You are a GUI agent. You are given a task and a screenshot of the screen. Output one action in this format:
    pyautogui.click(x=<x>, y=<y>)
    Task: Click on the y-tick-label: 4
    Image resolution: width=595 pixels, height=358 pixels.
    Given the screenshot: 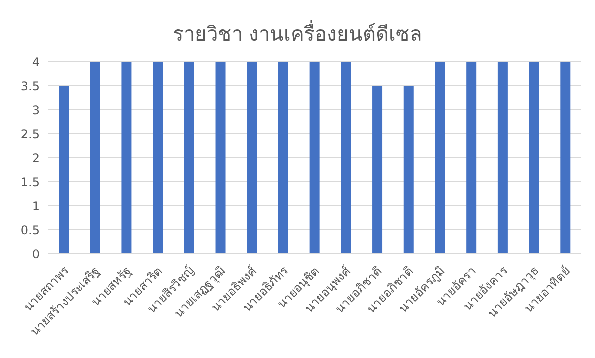 What is the action you would take?
    pyautogui.click(x=36, y=62)
    